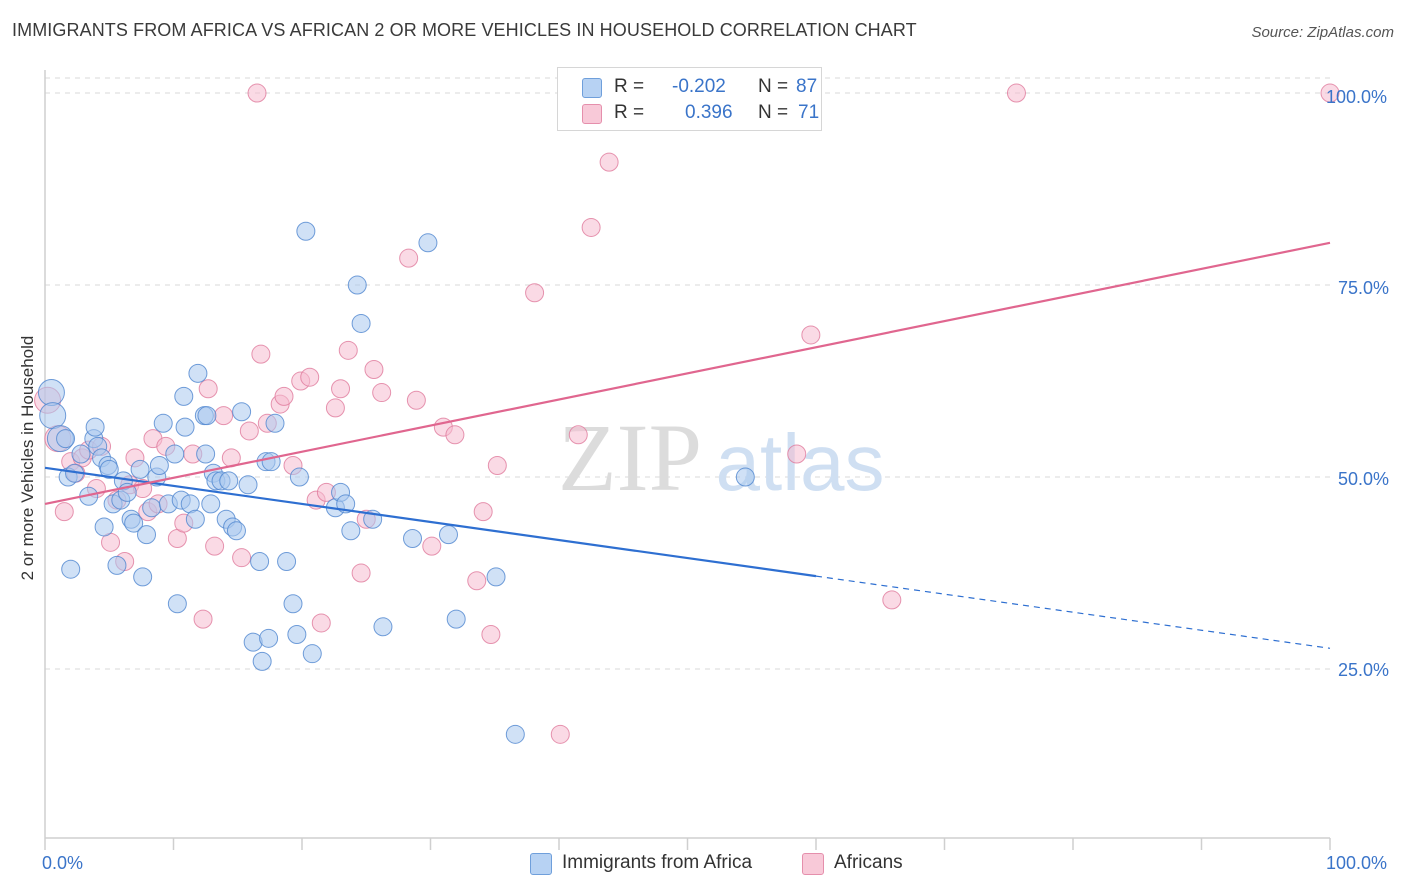 The image size is (1406, 892). What do you see at coordinates (813, 864) in the screenshot?
I see `bottom-swatch-pink` at bounding box center [813, 864].